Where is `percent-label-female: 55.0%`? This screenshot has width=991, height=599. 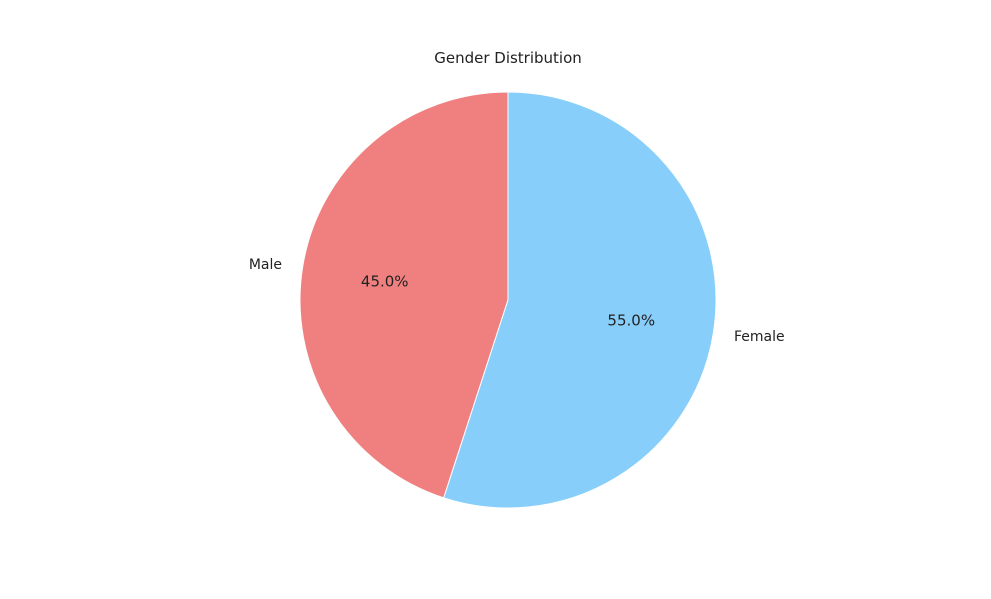
percent-label-female: 55.0% is located at coordinates (631, 321).